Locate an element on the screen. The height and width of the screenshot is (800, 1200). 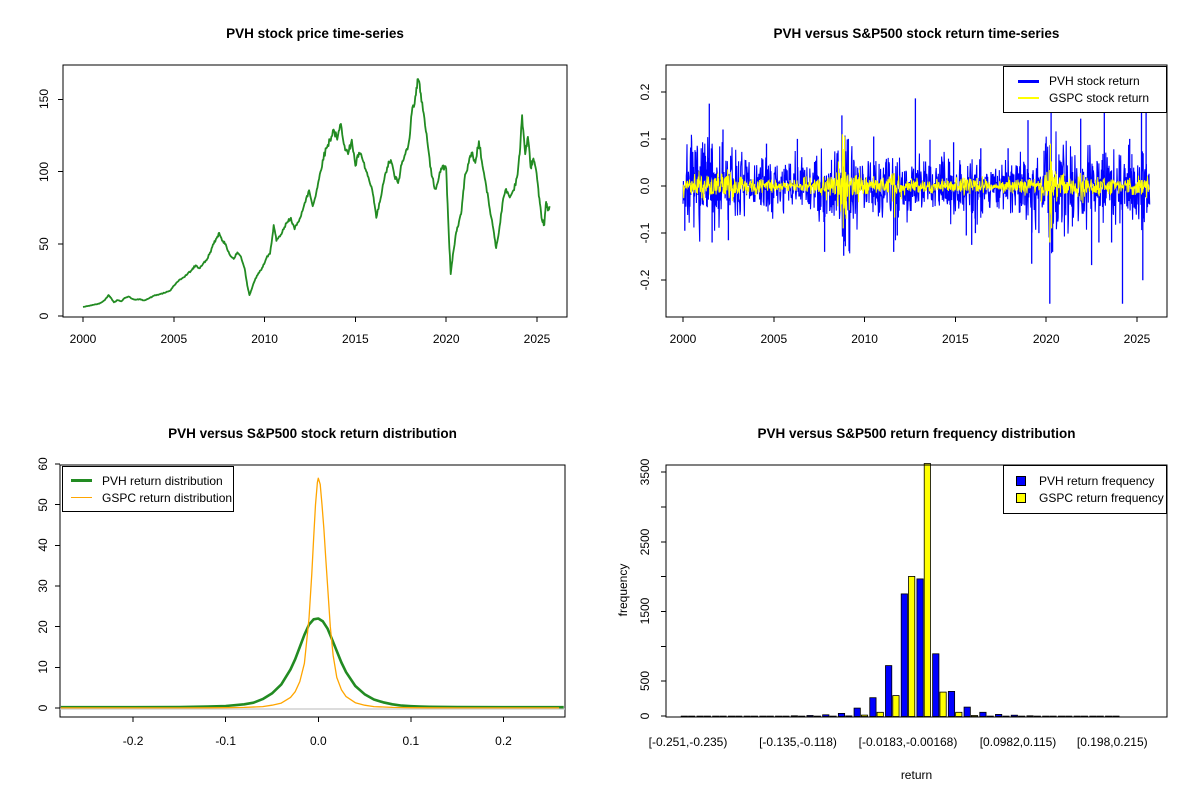
histogram-ylabel: frequency is located at coordinates (623, 590).